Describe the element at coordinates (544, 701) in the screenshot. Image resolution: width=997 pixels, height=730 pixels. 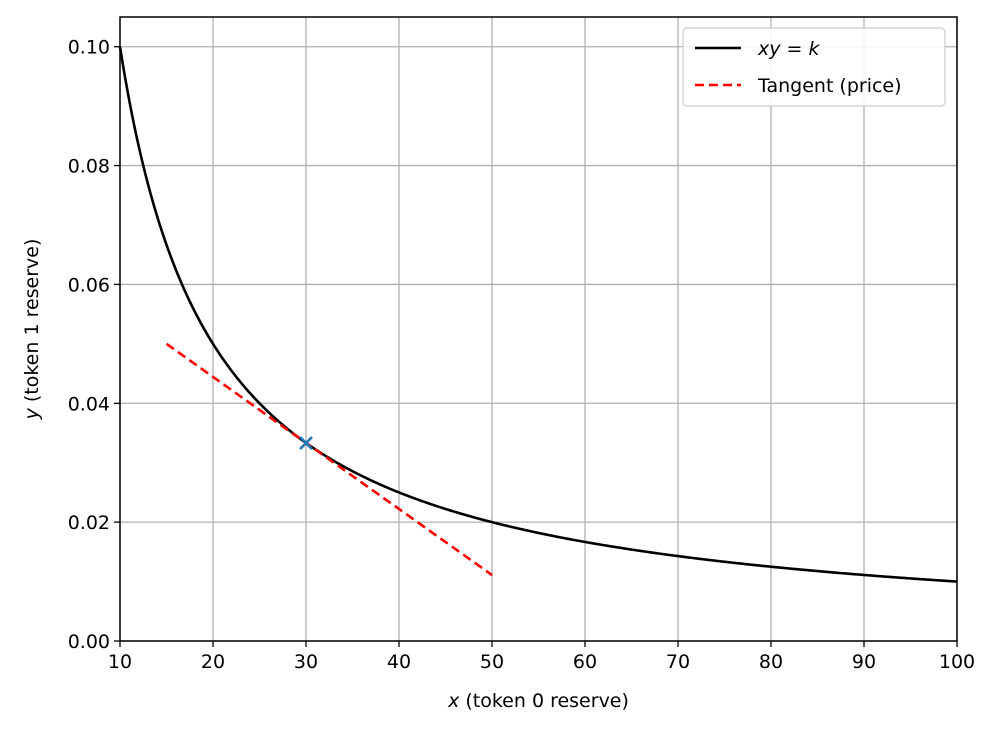
I see `x-axis-label-text: (token 0 reserve)` at that location.